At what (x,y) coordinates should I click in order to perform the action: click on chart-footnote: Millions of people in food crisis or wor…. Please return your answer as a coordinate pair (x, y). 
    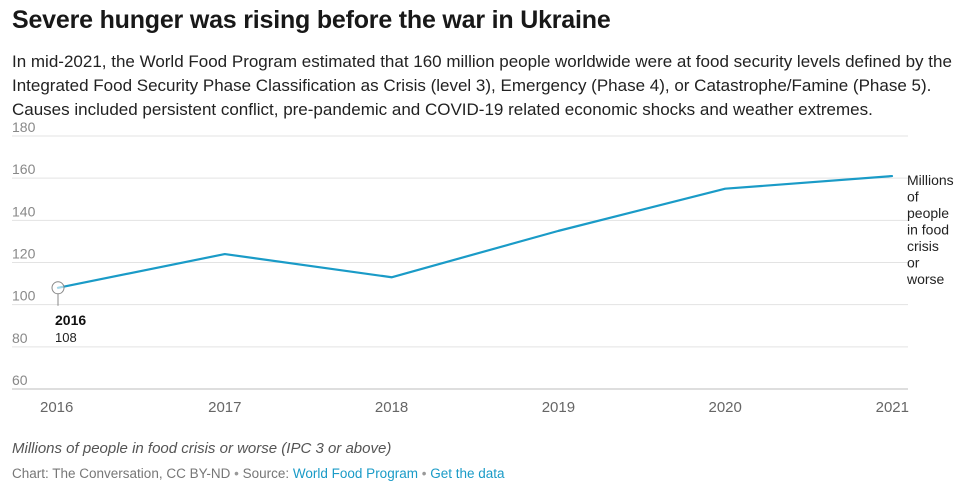
    Looking at the image, I should click on (202, 448).